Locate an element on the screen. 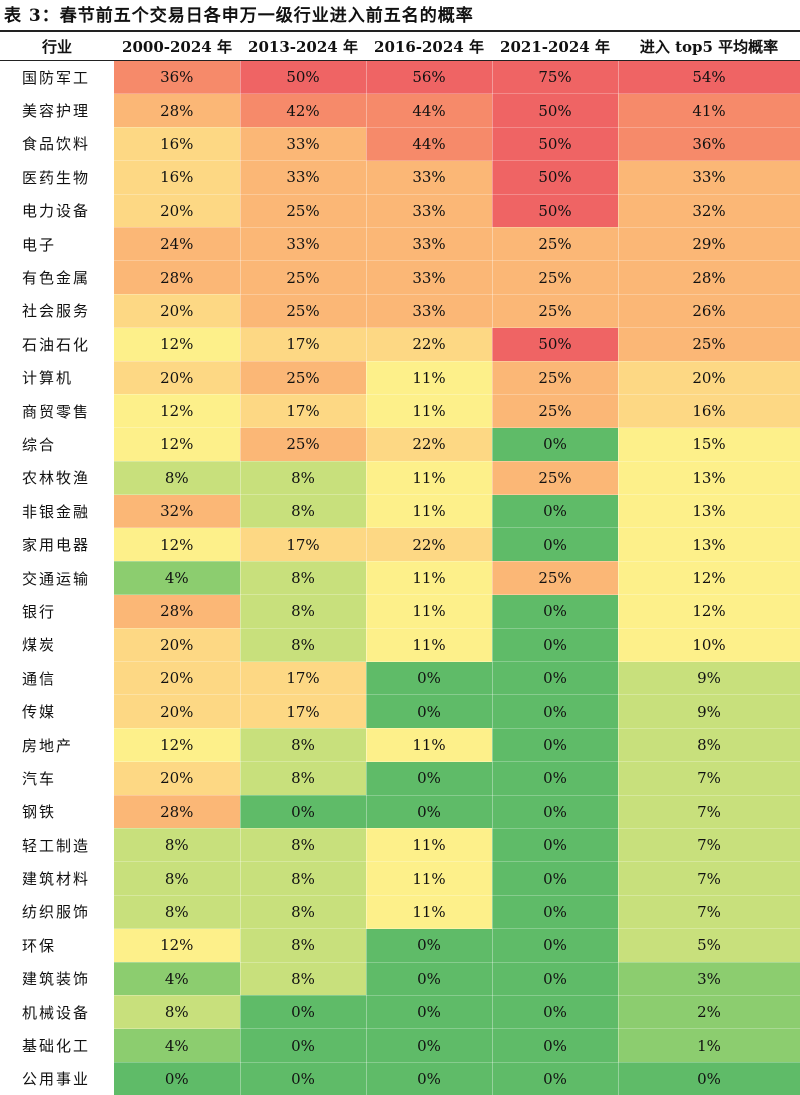 The image size is (800, 1095). value-top5-average-cell: 8% is located at coordinates (709, 744).